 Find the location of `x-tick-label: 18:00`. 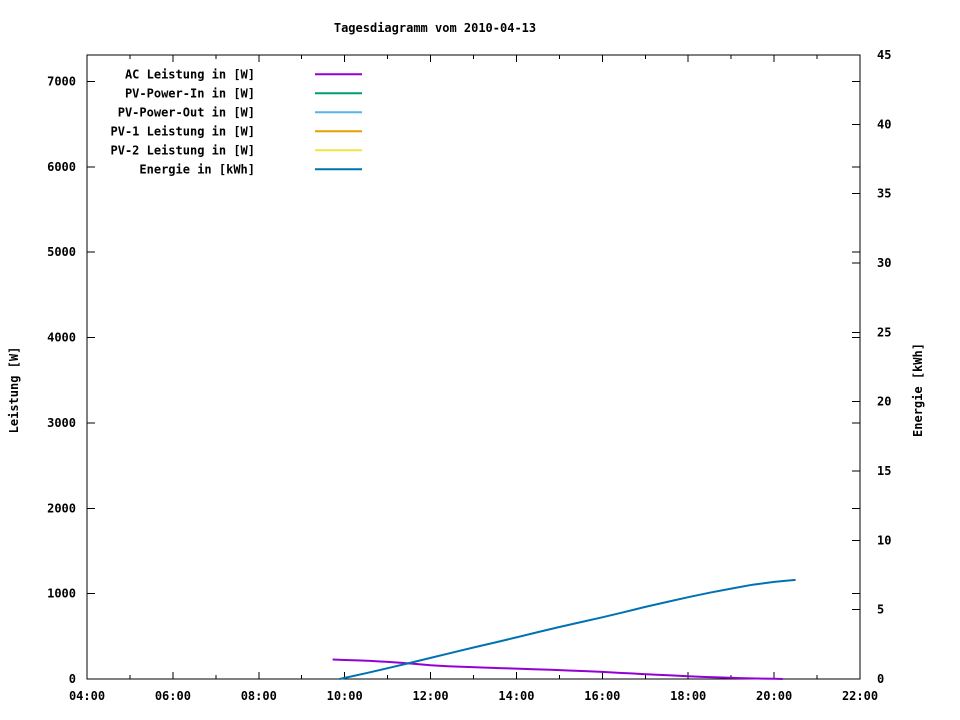

x-tick-label: 18:00 is located at coordinates (688, 696).